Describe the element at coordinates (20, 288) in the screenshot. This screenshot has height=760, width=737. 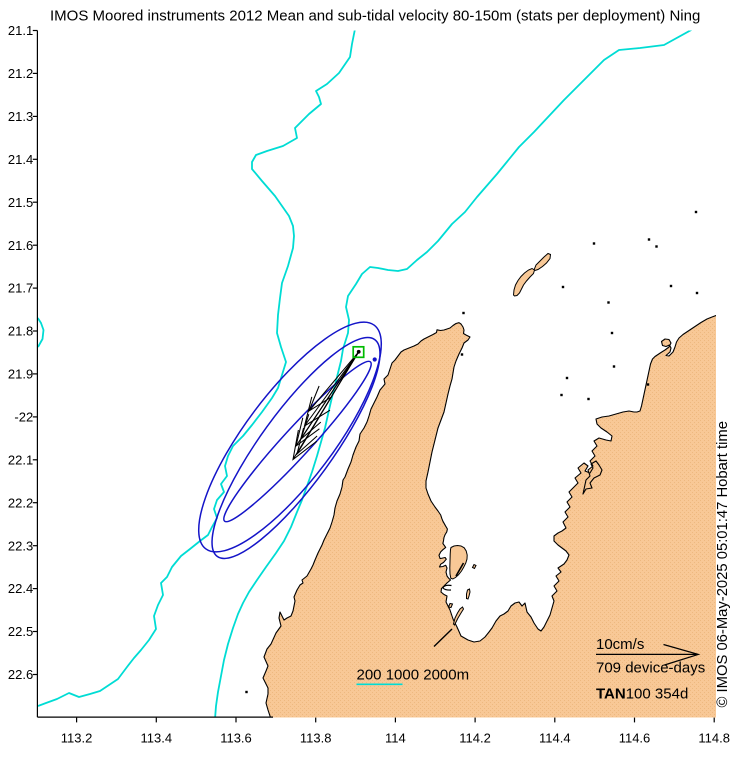
I see `svg-text: 21.7` at that location.